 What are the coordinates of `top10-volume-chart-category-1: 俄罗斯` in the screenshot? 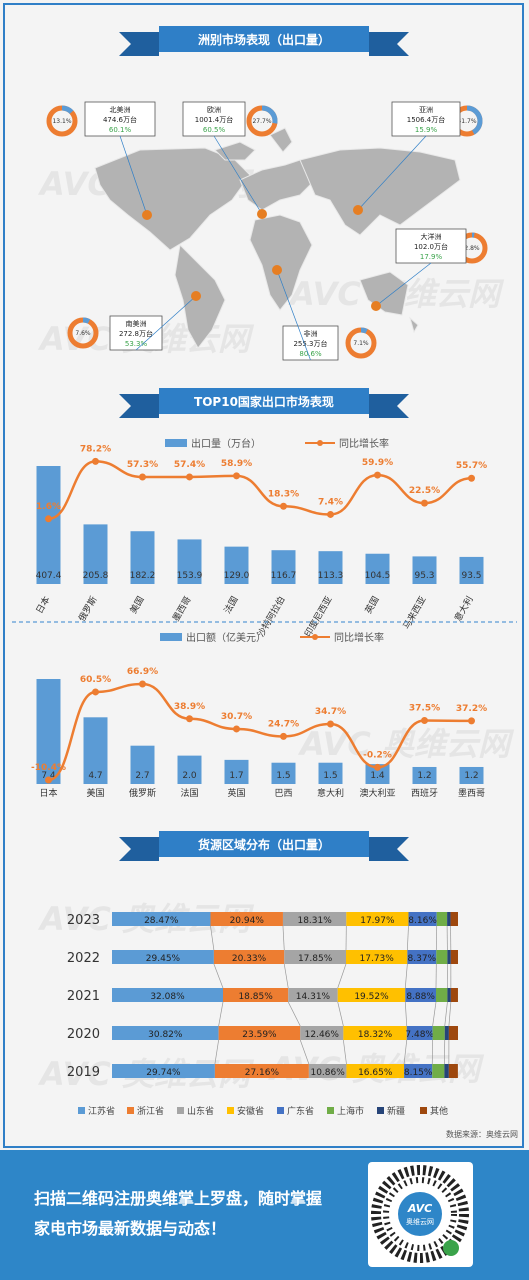 It's located at (88, 608).